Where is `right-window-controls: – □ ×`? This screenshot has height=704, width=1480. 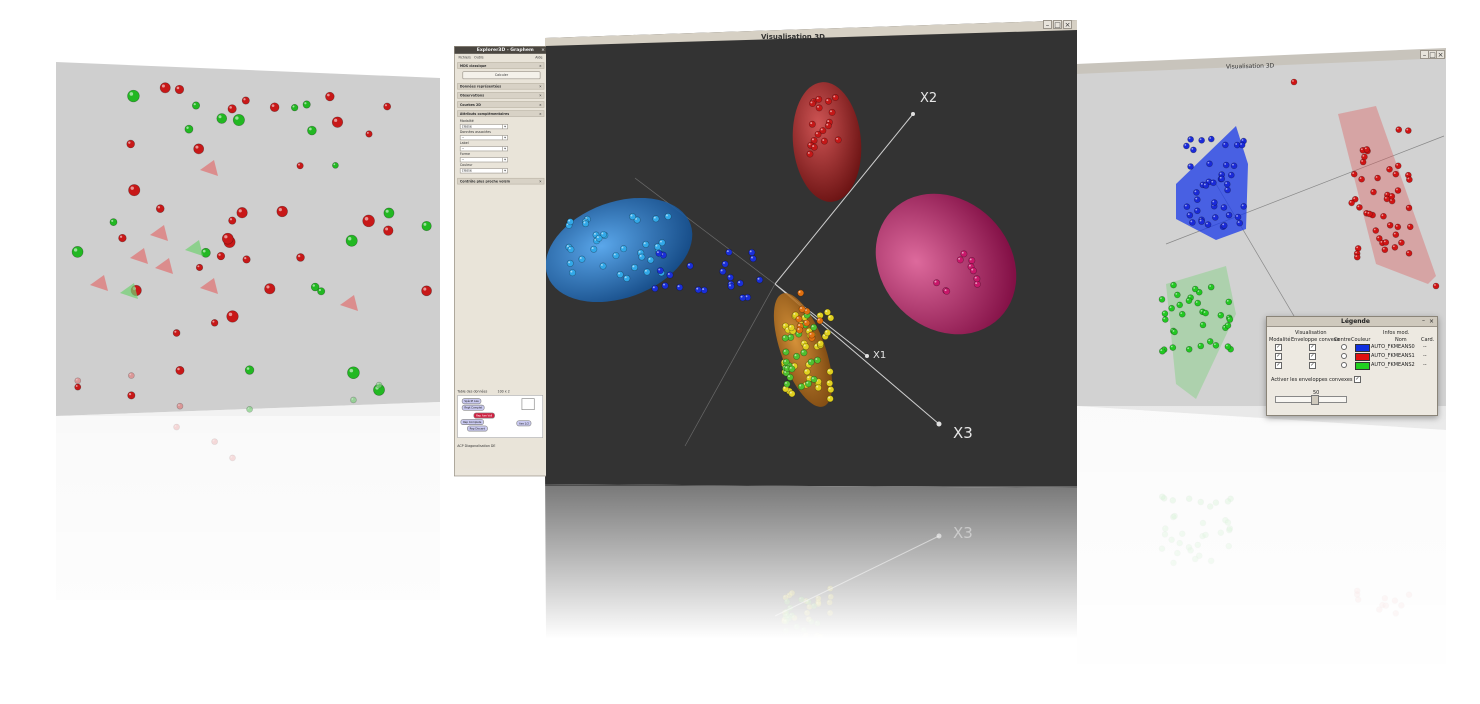
right-window-controls: – □ × is located at coordinates (1432, 53).